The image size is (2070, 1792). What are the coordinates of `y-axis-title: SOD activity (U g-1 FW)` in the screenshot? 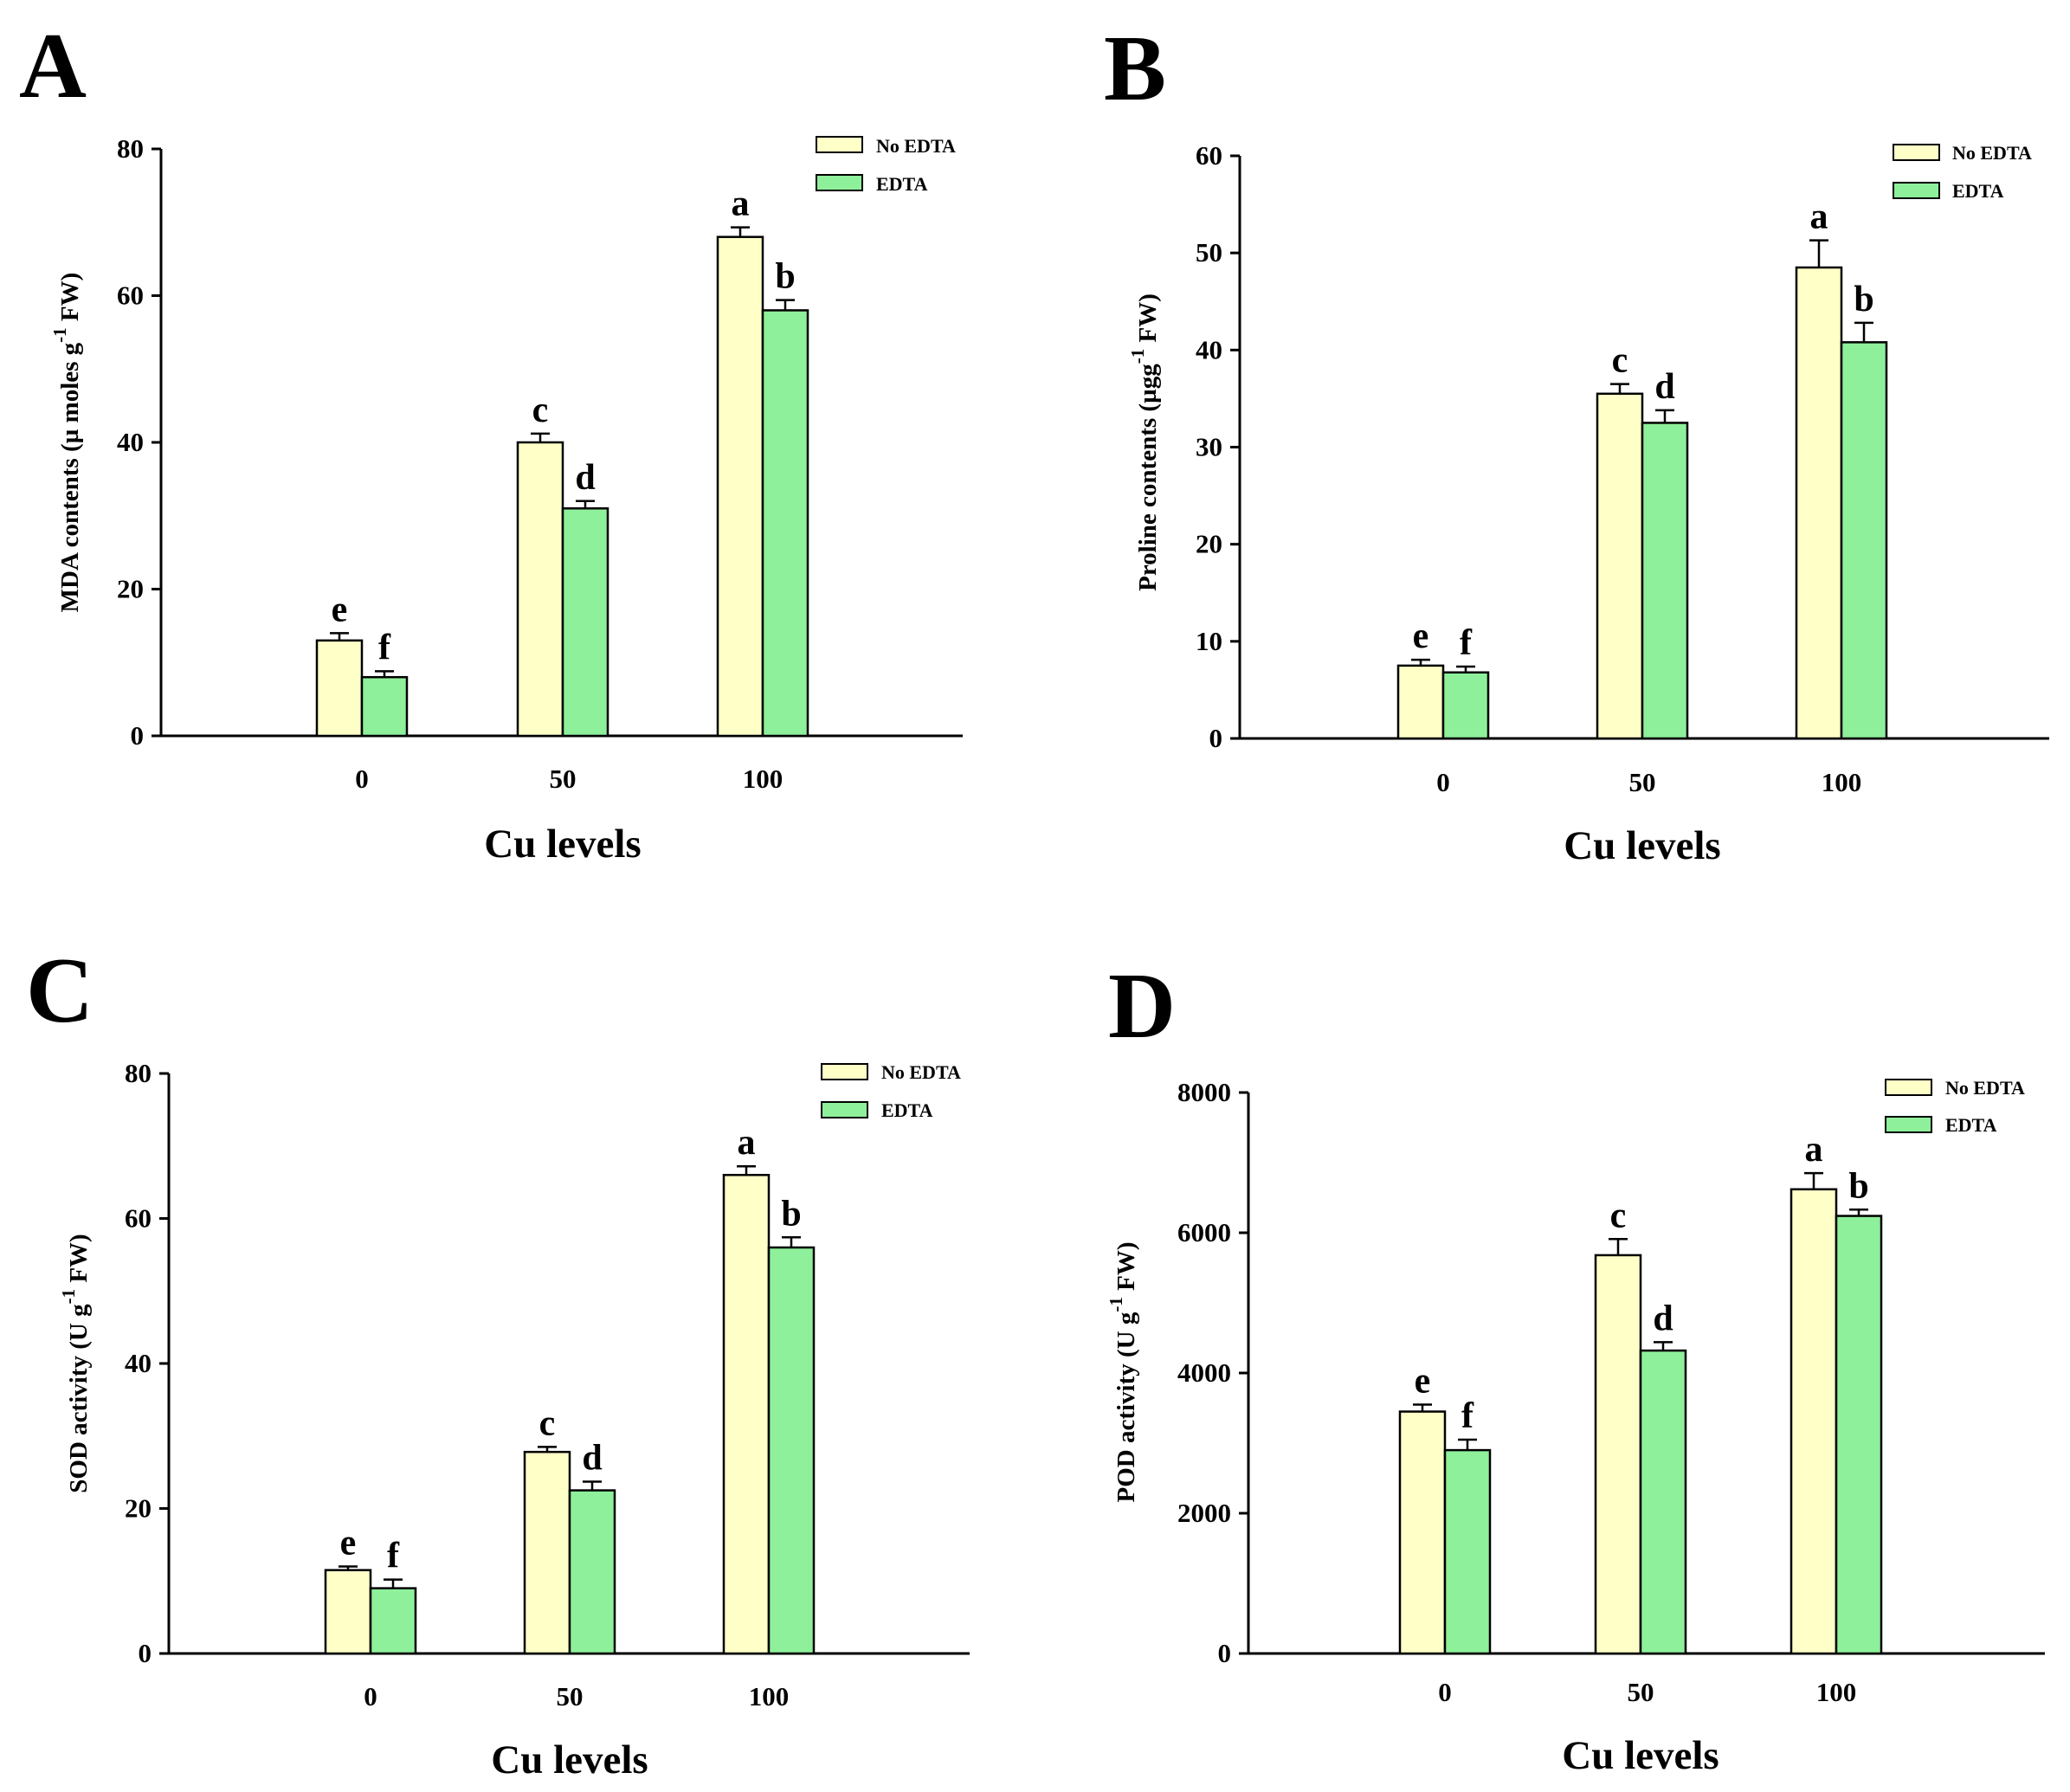 It's located at (75, 1363).